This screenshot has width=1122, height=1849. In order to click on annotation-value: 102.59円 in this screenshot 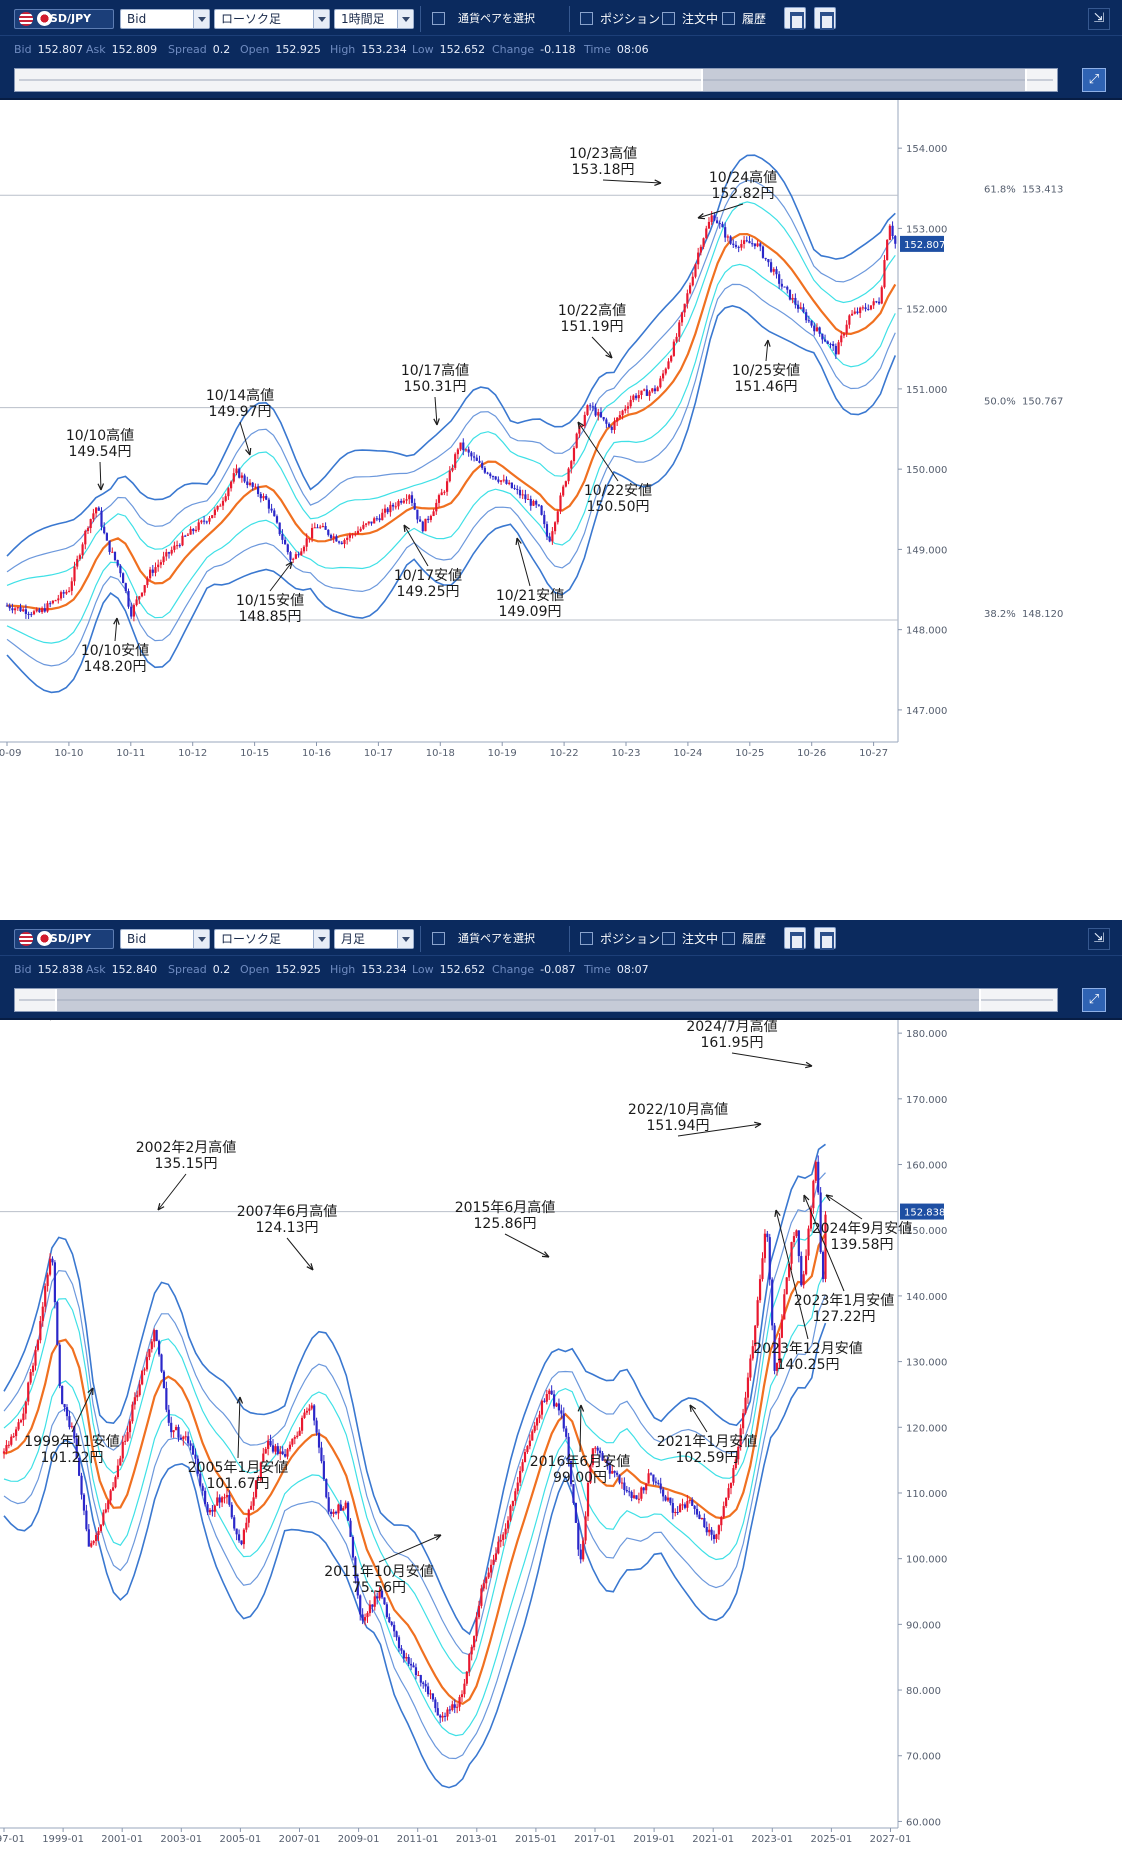, I will do `click(707, 1458)`.